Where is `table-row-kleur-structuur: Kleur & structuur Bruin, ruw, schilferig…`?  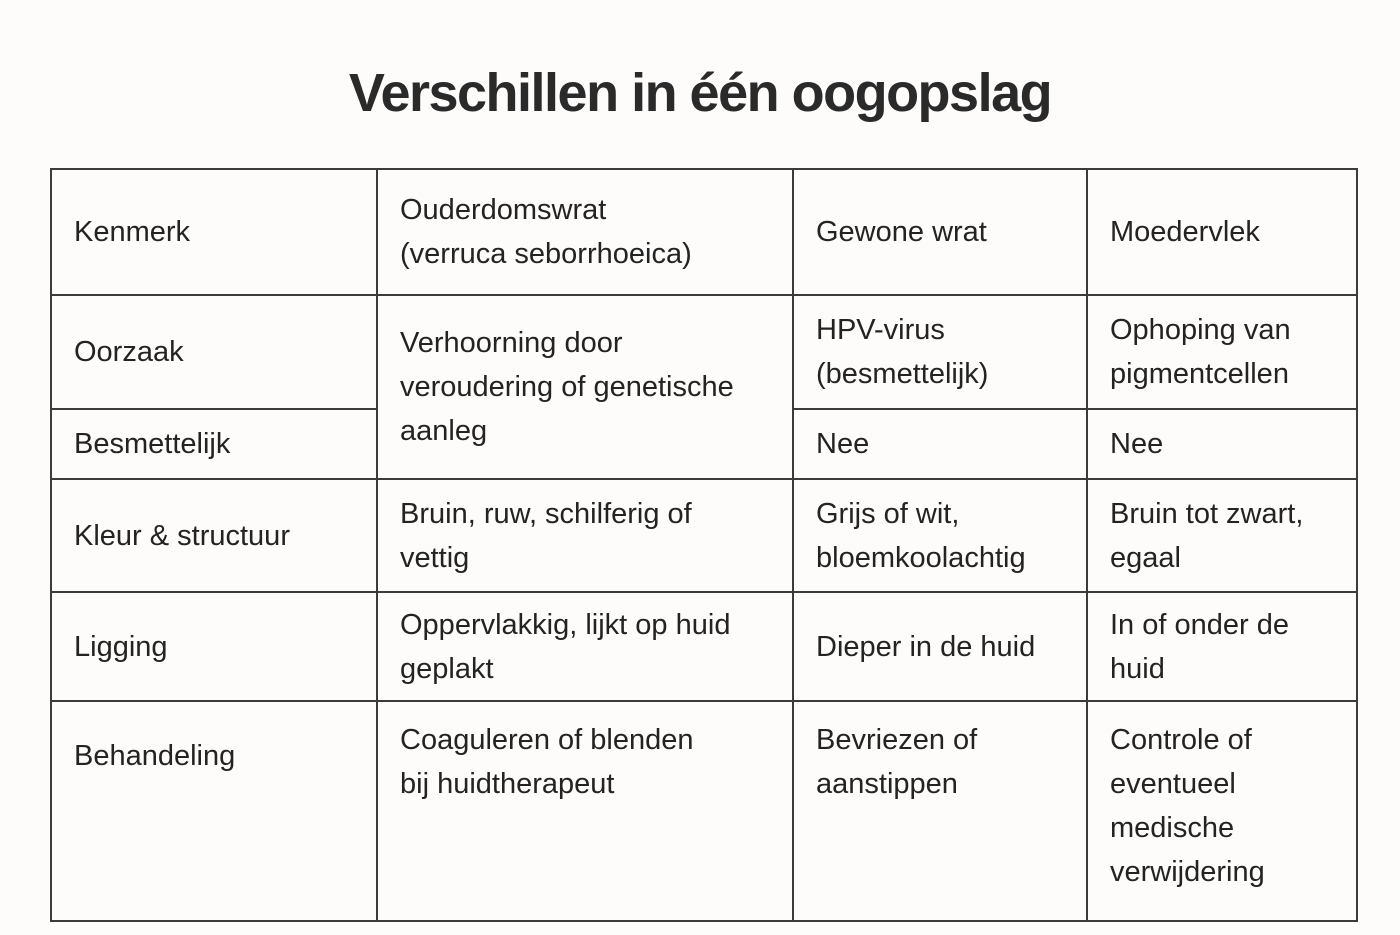
table-row-kleur-structuur: Kleur & structuur Bruin, ruw, schilferig… is located at coordinates (704, 535).